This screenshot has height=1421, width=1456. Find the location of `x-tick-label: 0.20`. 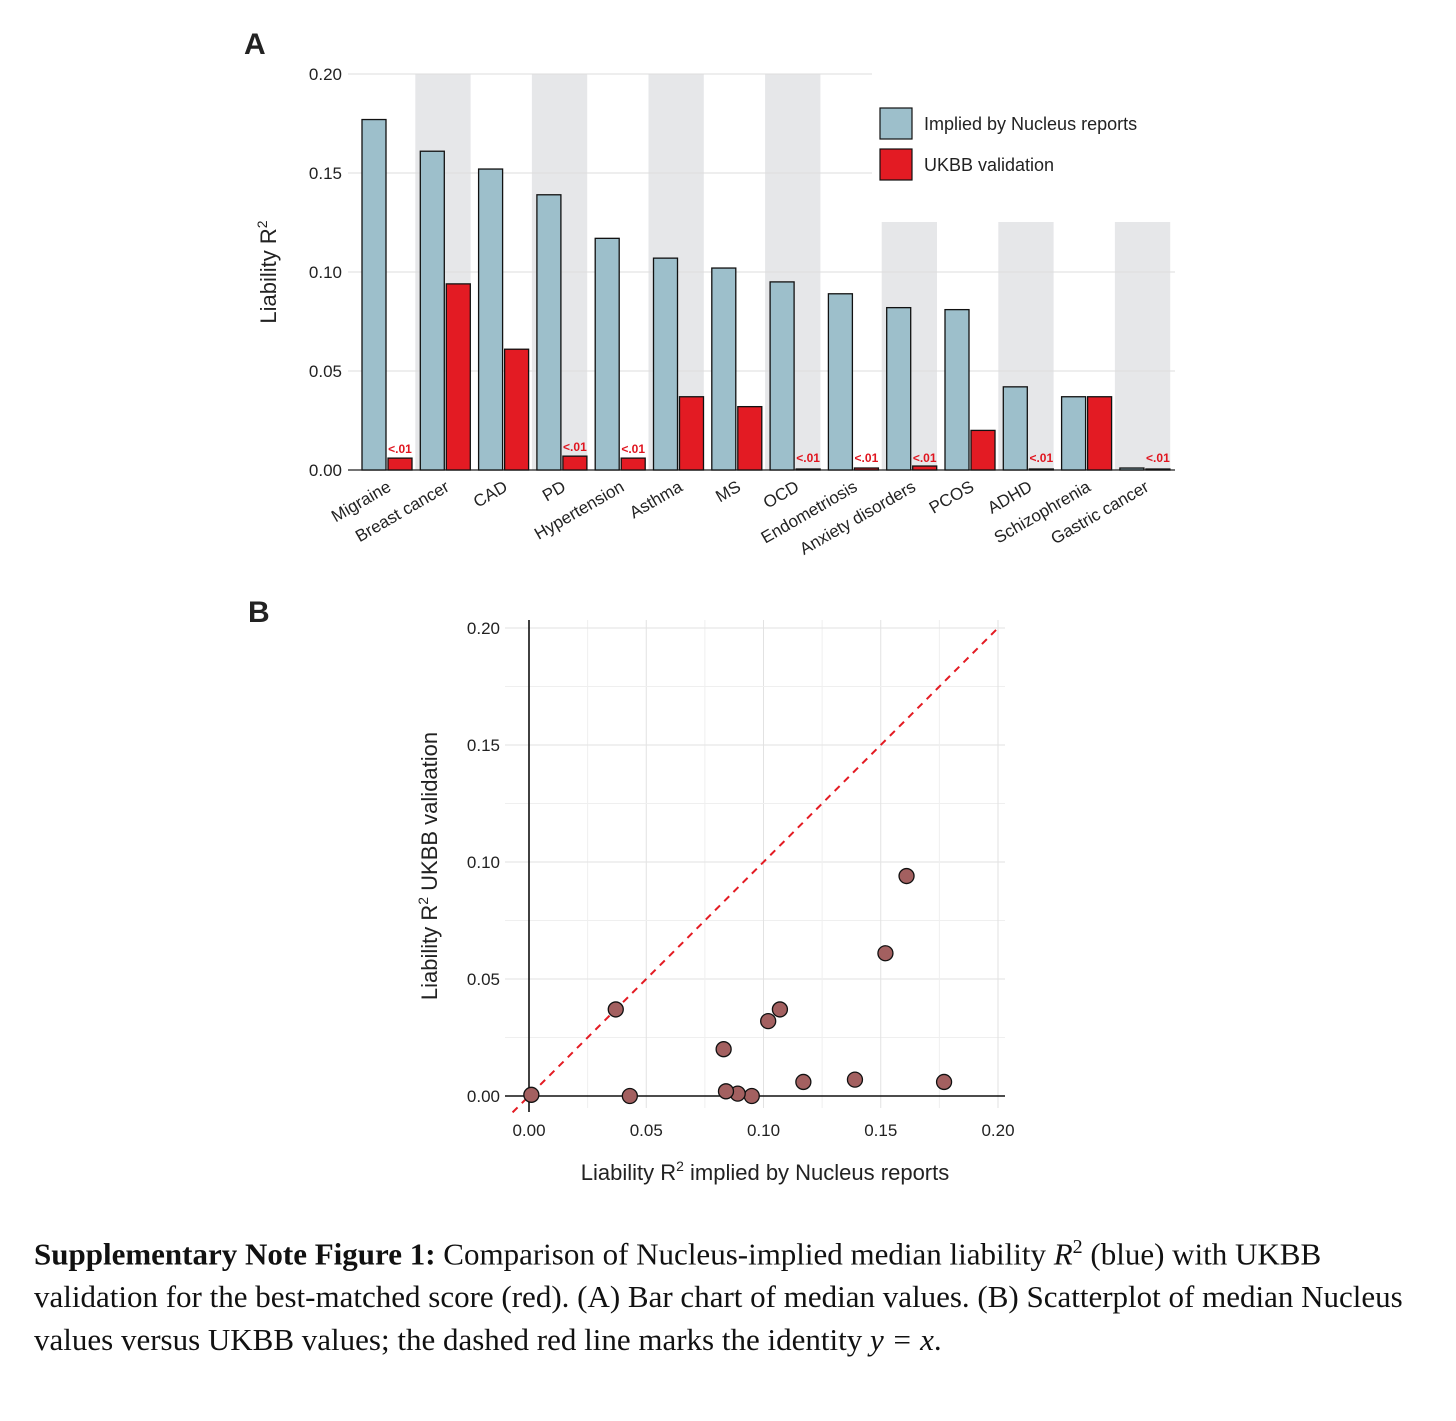

x-tick-label: 0.20 is located at coordinates (997, 1130).